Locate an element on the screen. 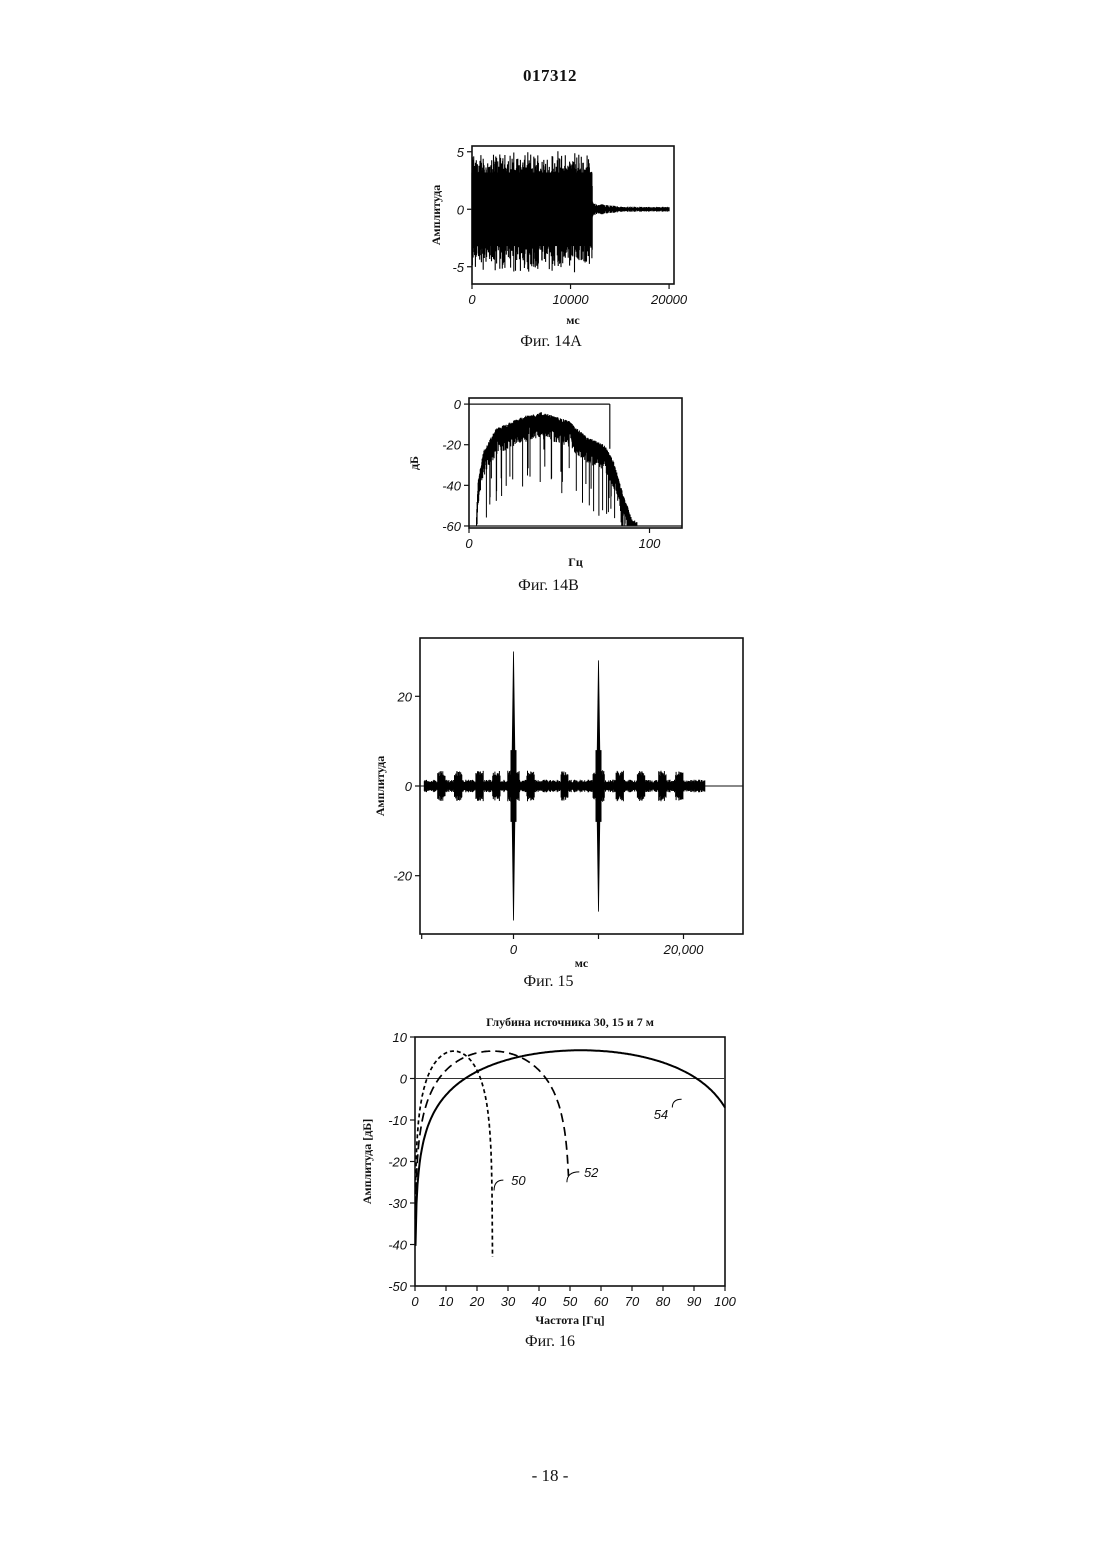 The height and width of the screenshot is (1556, 1100). x-tick-label: 20 is located at coordinates (477, 1301).